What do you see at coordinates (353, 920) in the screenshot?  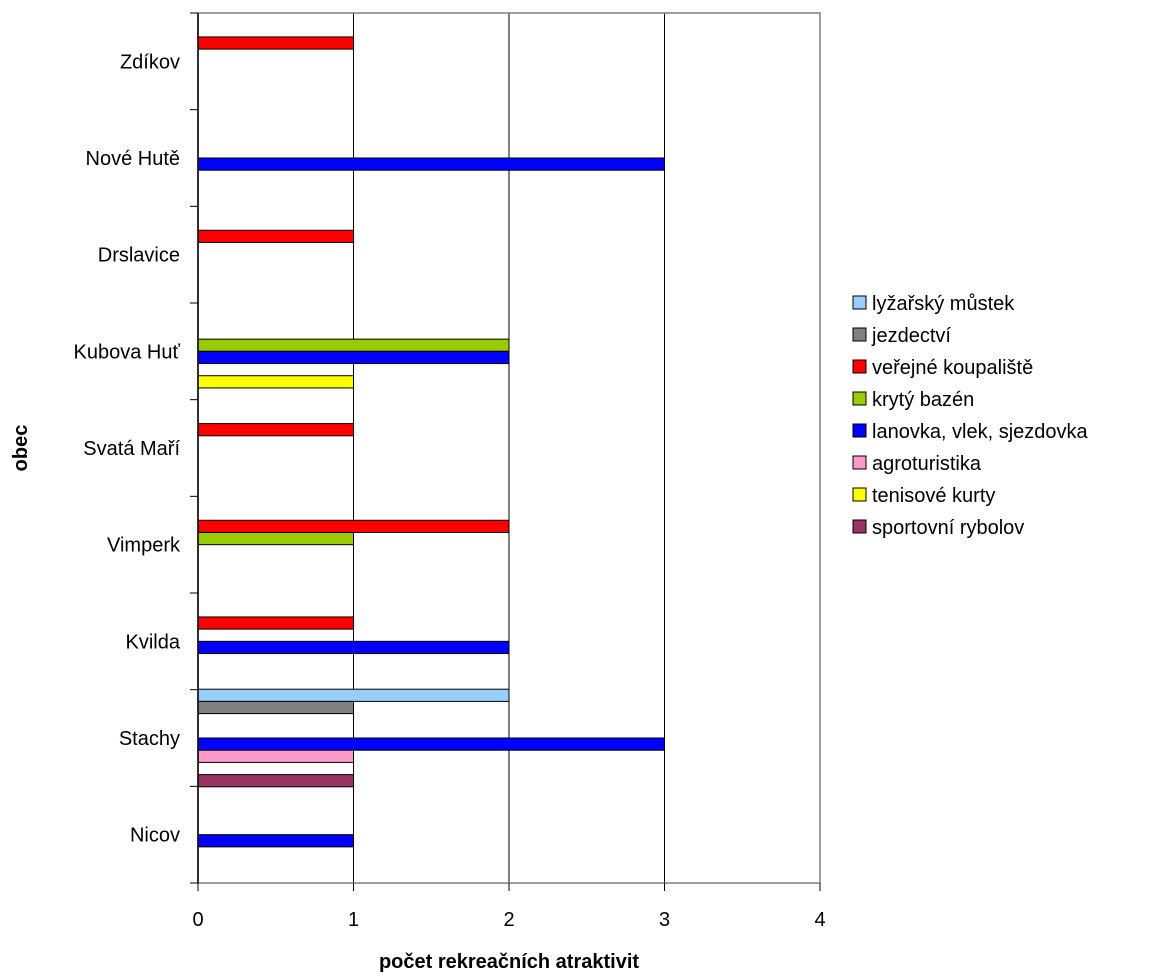 I see `x-tick-label: 1` at bounding box center [353, 920].